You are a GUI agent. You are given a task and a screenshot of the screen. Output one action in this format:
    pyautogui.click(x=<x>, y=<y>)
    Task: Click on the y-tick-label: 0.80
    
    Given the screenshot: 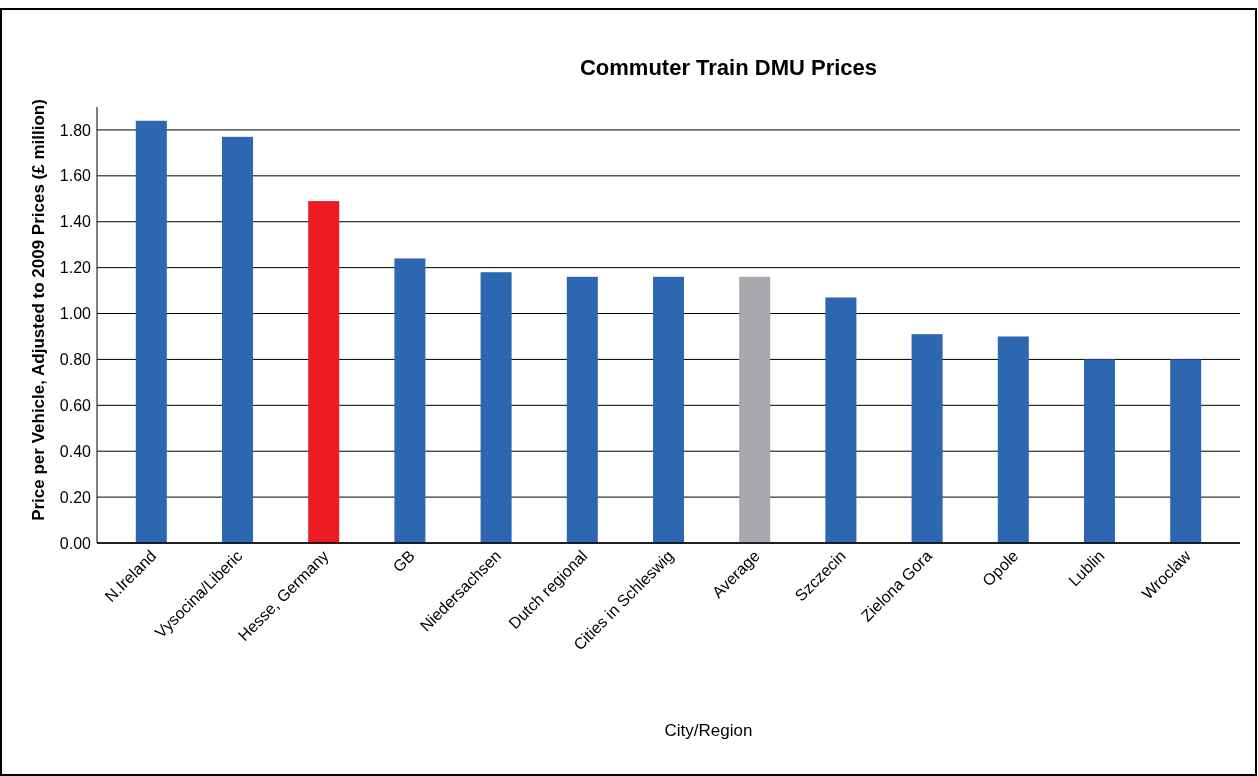 What is the action you would take?
    pyautogui.click(x=75, y=360)
    